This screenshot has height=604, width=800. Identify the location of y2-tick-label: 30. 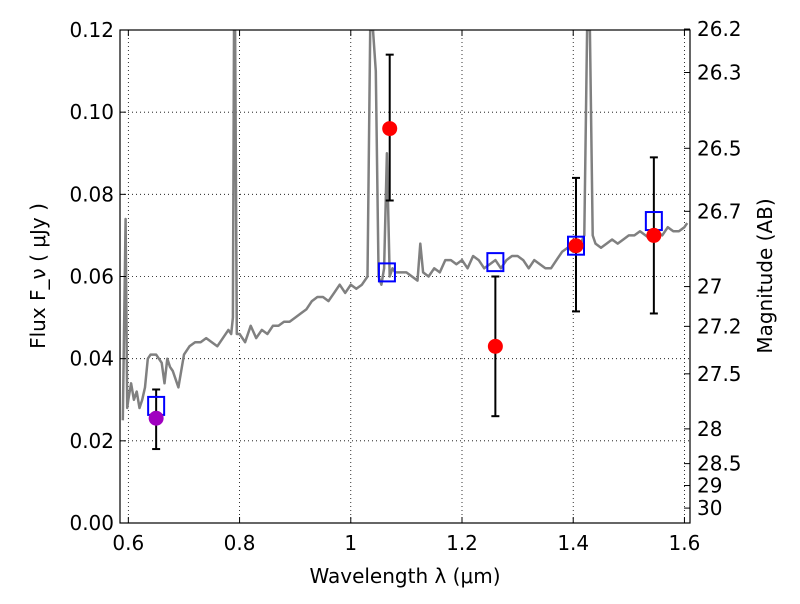
(709, 508).